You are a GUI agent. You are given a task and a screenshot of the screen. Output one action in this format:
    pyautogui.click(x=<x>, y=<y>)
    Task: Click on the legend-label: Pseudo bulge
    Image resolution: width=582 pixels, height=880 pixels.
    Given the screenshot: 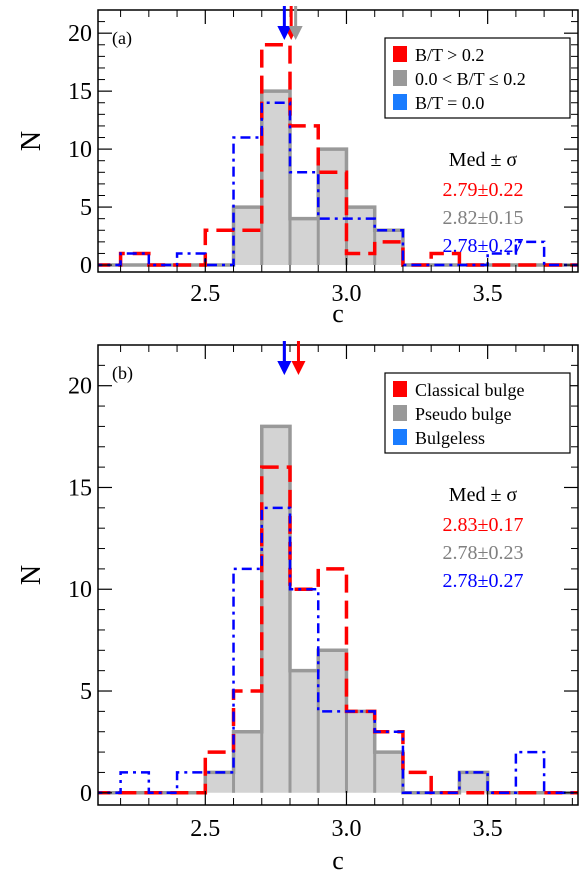 What is the action you would take?
    pyautogui.click(x=463, y=414)
    